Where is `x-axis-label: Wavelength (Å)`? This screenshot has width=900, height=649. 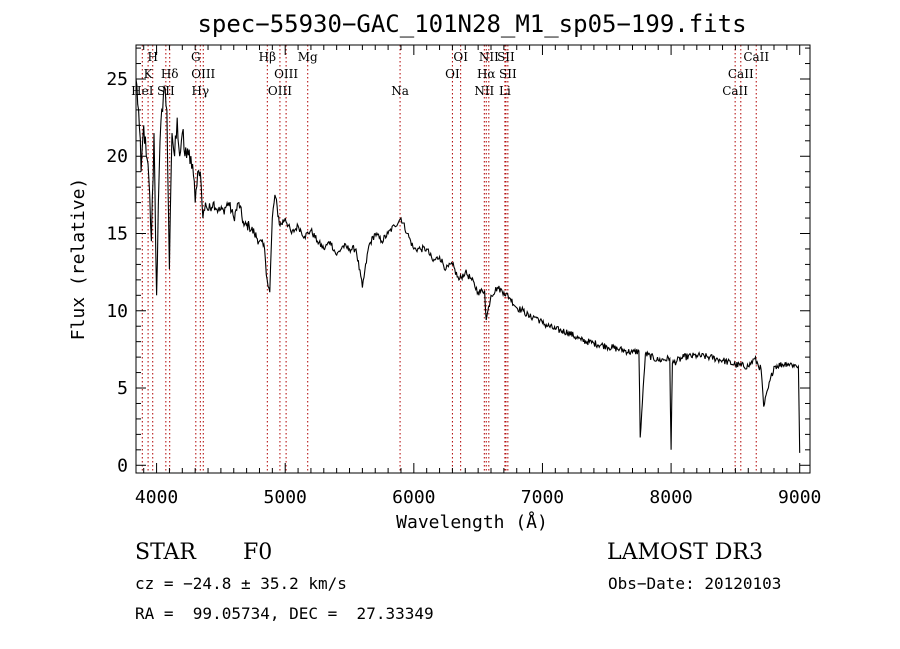
x-axis-label: Wavelength (Å) is located at coordinates (472, 522).